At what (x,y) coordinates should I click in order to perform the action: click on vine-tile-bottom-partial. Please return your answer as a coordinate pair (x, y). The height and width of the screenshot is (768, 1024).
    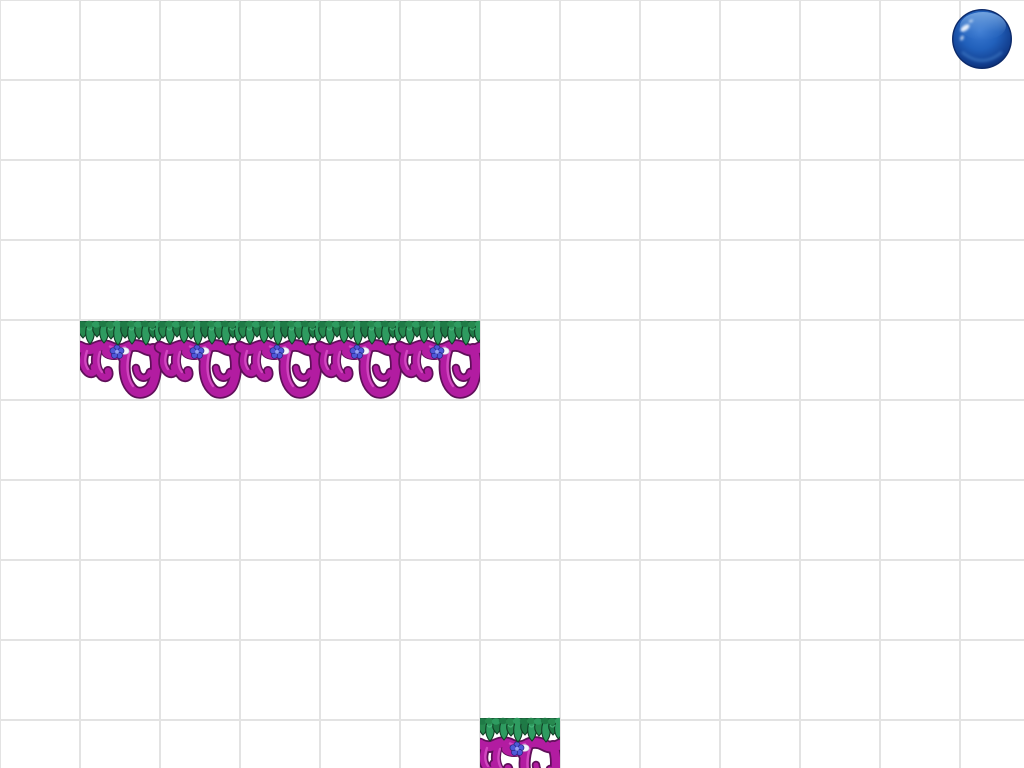
    Looking at the image, I should click on (520, 742).